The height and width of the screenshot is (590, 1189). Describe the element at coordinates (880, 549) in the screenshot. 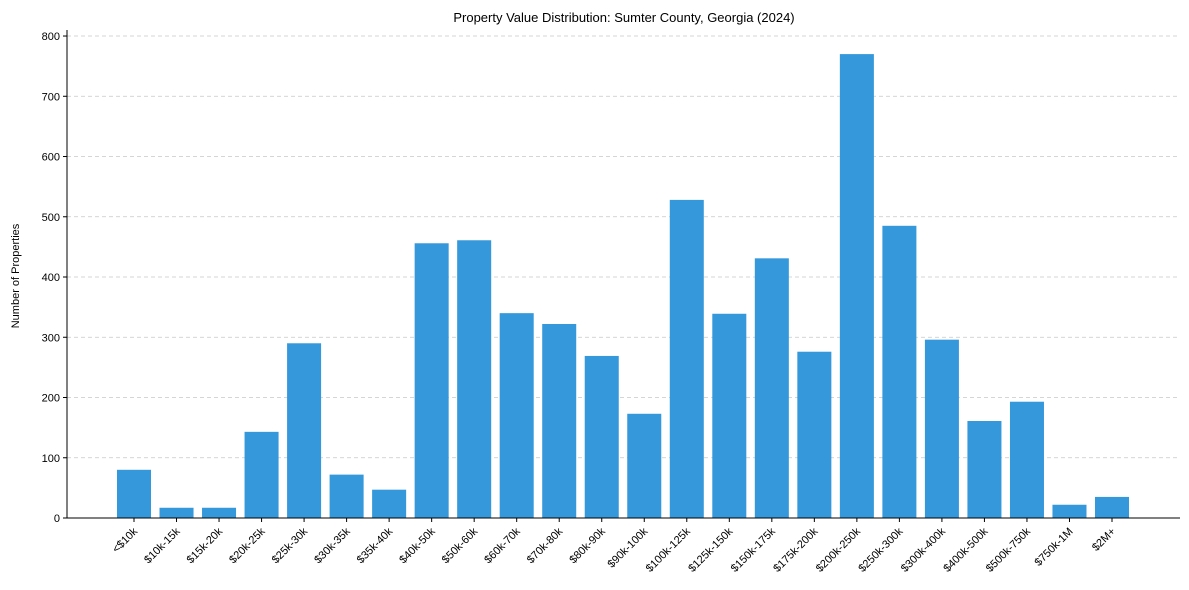

I see `x-tick-label: $250k-300k` at that location.